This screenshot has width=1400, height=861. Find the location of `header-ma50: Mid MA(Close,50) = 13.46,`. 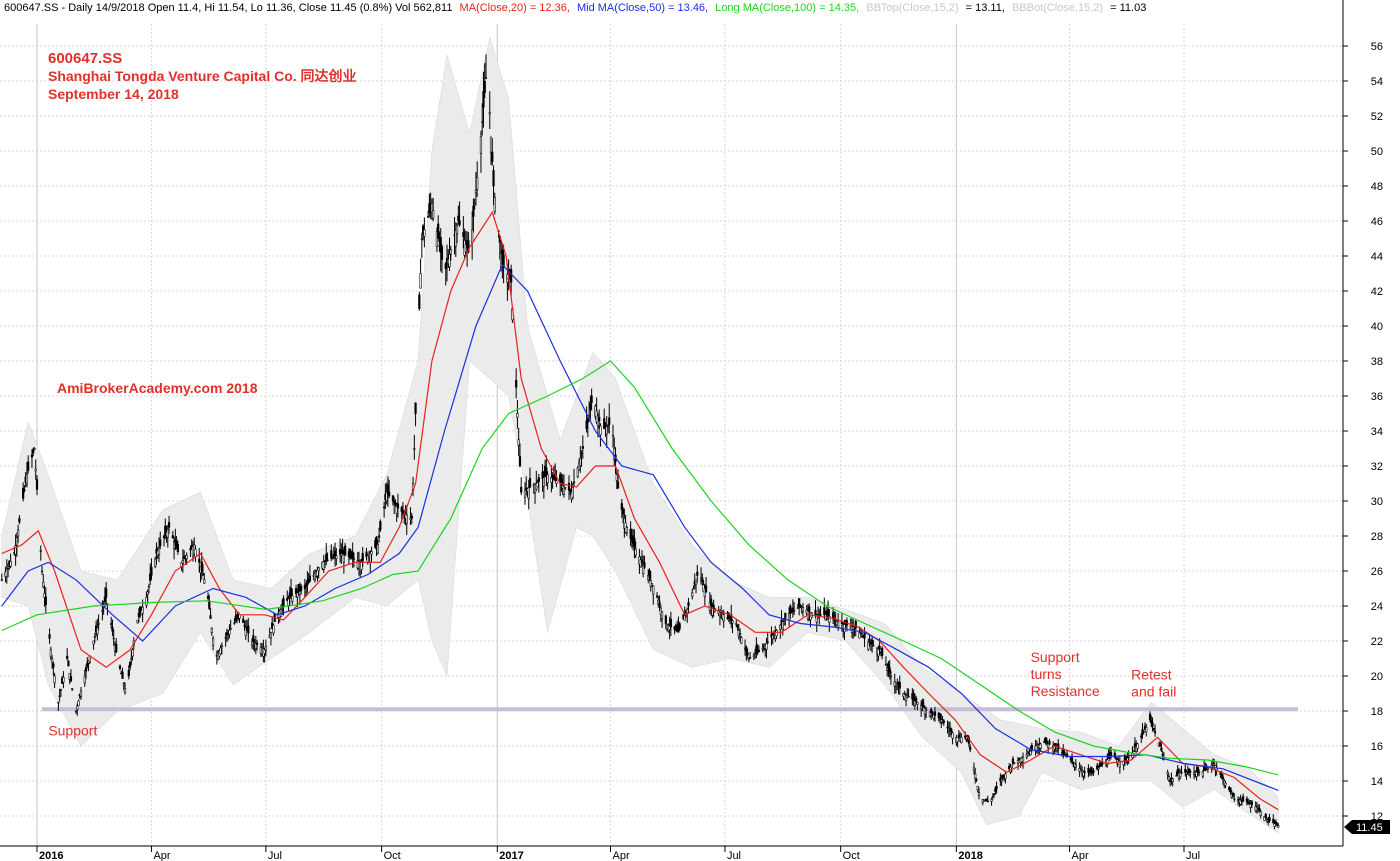

header-ma50: Mid MA(Close,50) = 13.46, is located at coordinates (642, 8).